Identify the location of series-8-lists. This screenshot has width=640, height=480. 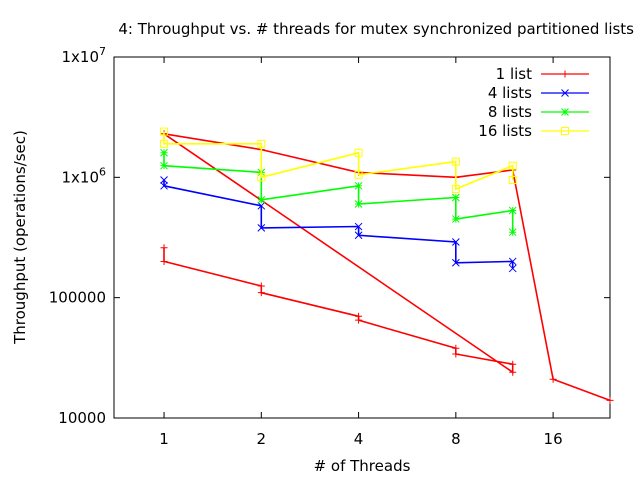
(338, 192).